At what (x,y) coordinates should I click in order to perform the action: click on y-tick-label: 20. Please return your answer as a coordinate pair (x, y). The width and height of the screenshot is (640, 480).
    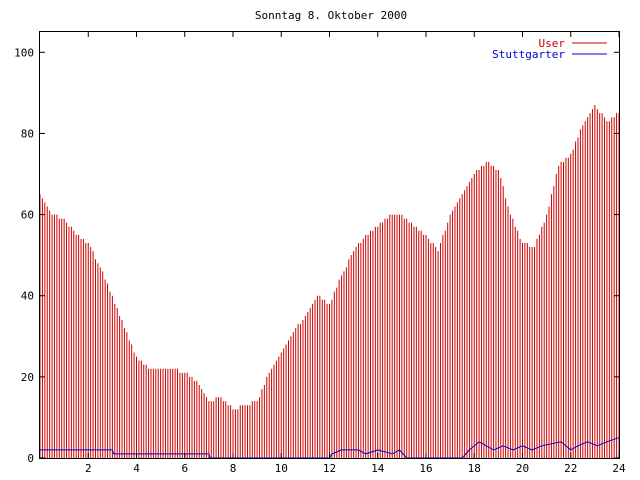
    Looking at the image, I should click on (27, 377).